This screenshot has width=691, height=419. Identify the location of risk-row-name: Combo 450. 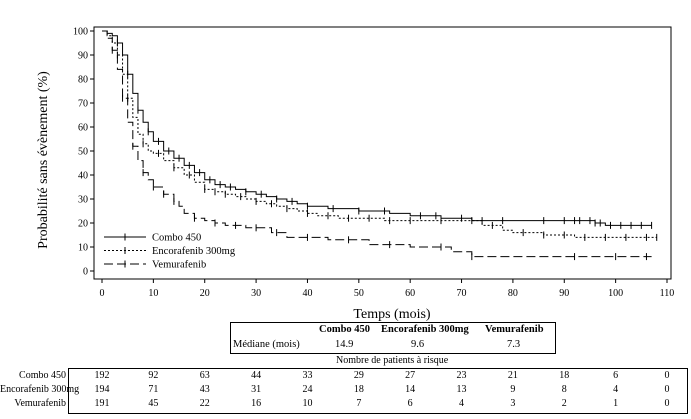
(42, 375).